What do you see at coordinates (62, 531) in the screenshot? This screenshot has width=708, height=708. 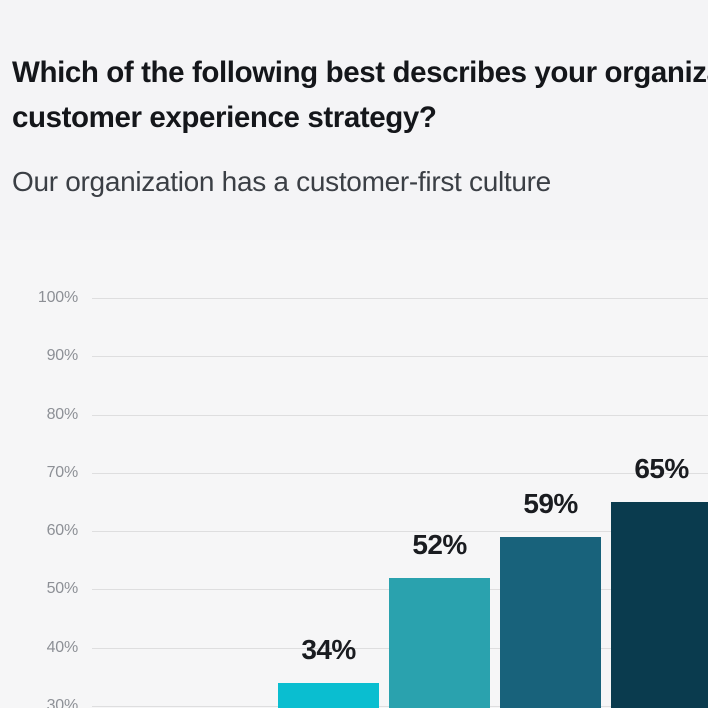 I see `y-axis-tick-label: 60%` at bounding box center [62, 531].